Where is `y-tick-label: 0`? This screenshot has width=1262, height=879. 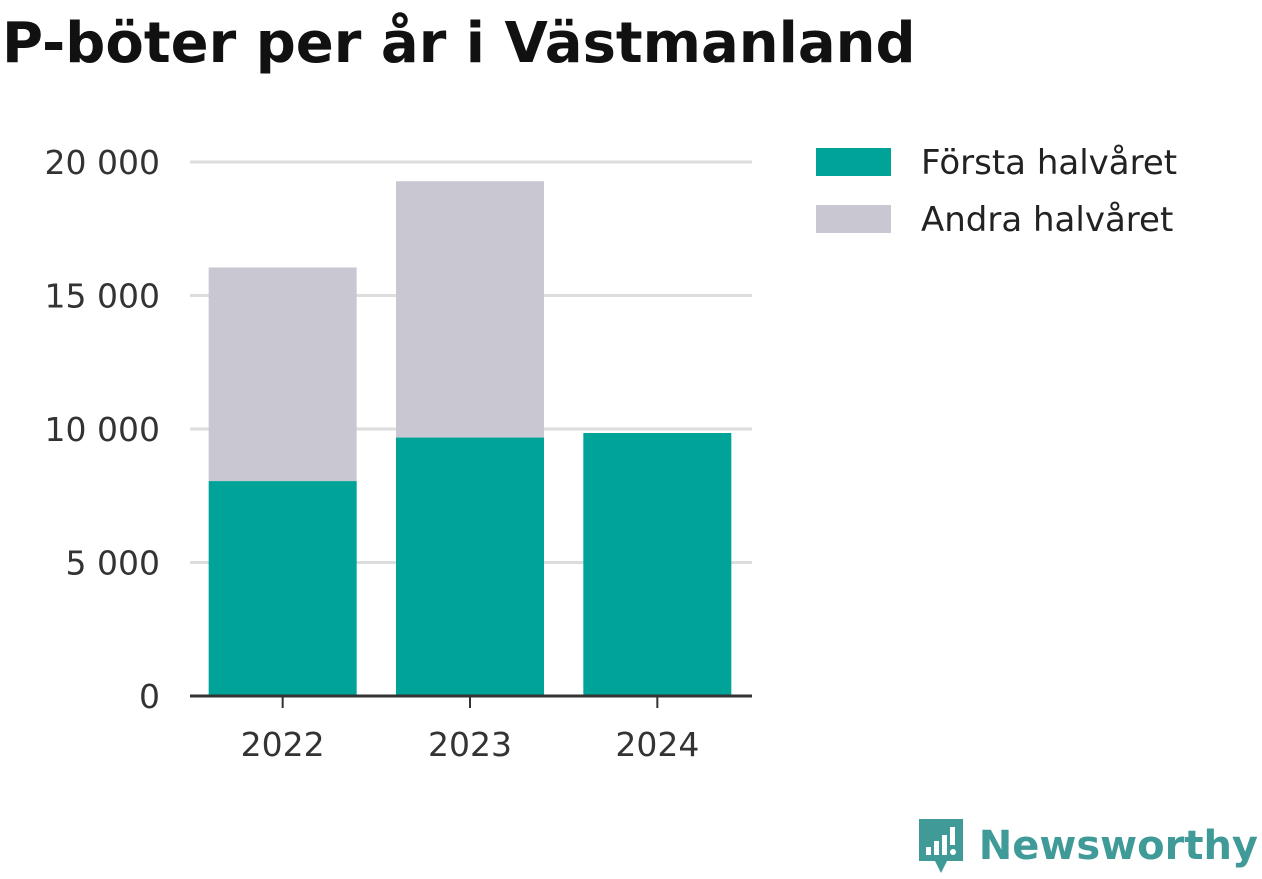
y-tick-label: 0 is located at coordinates (149, 696).